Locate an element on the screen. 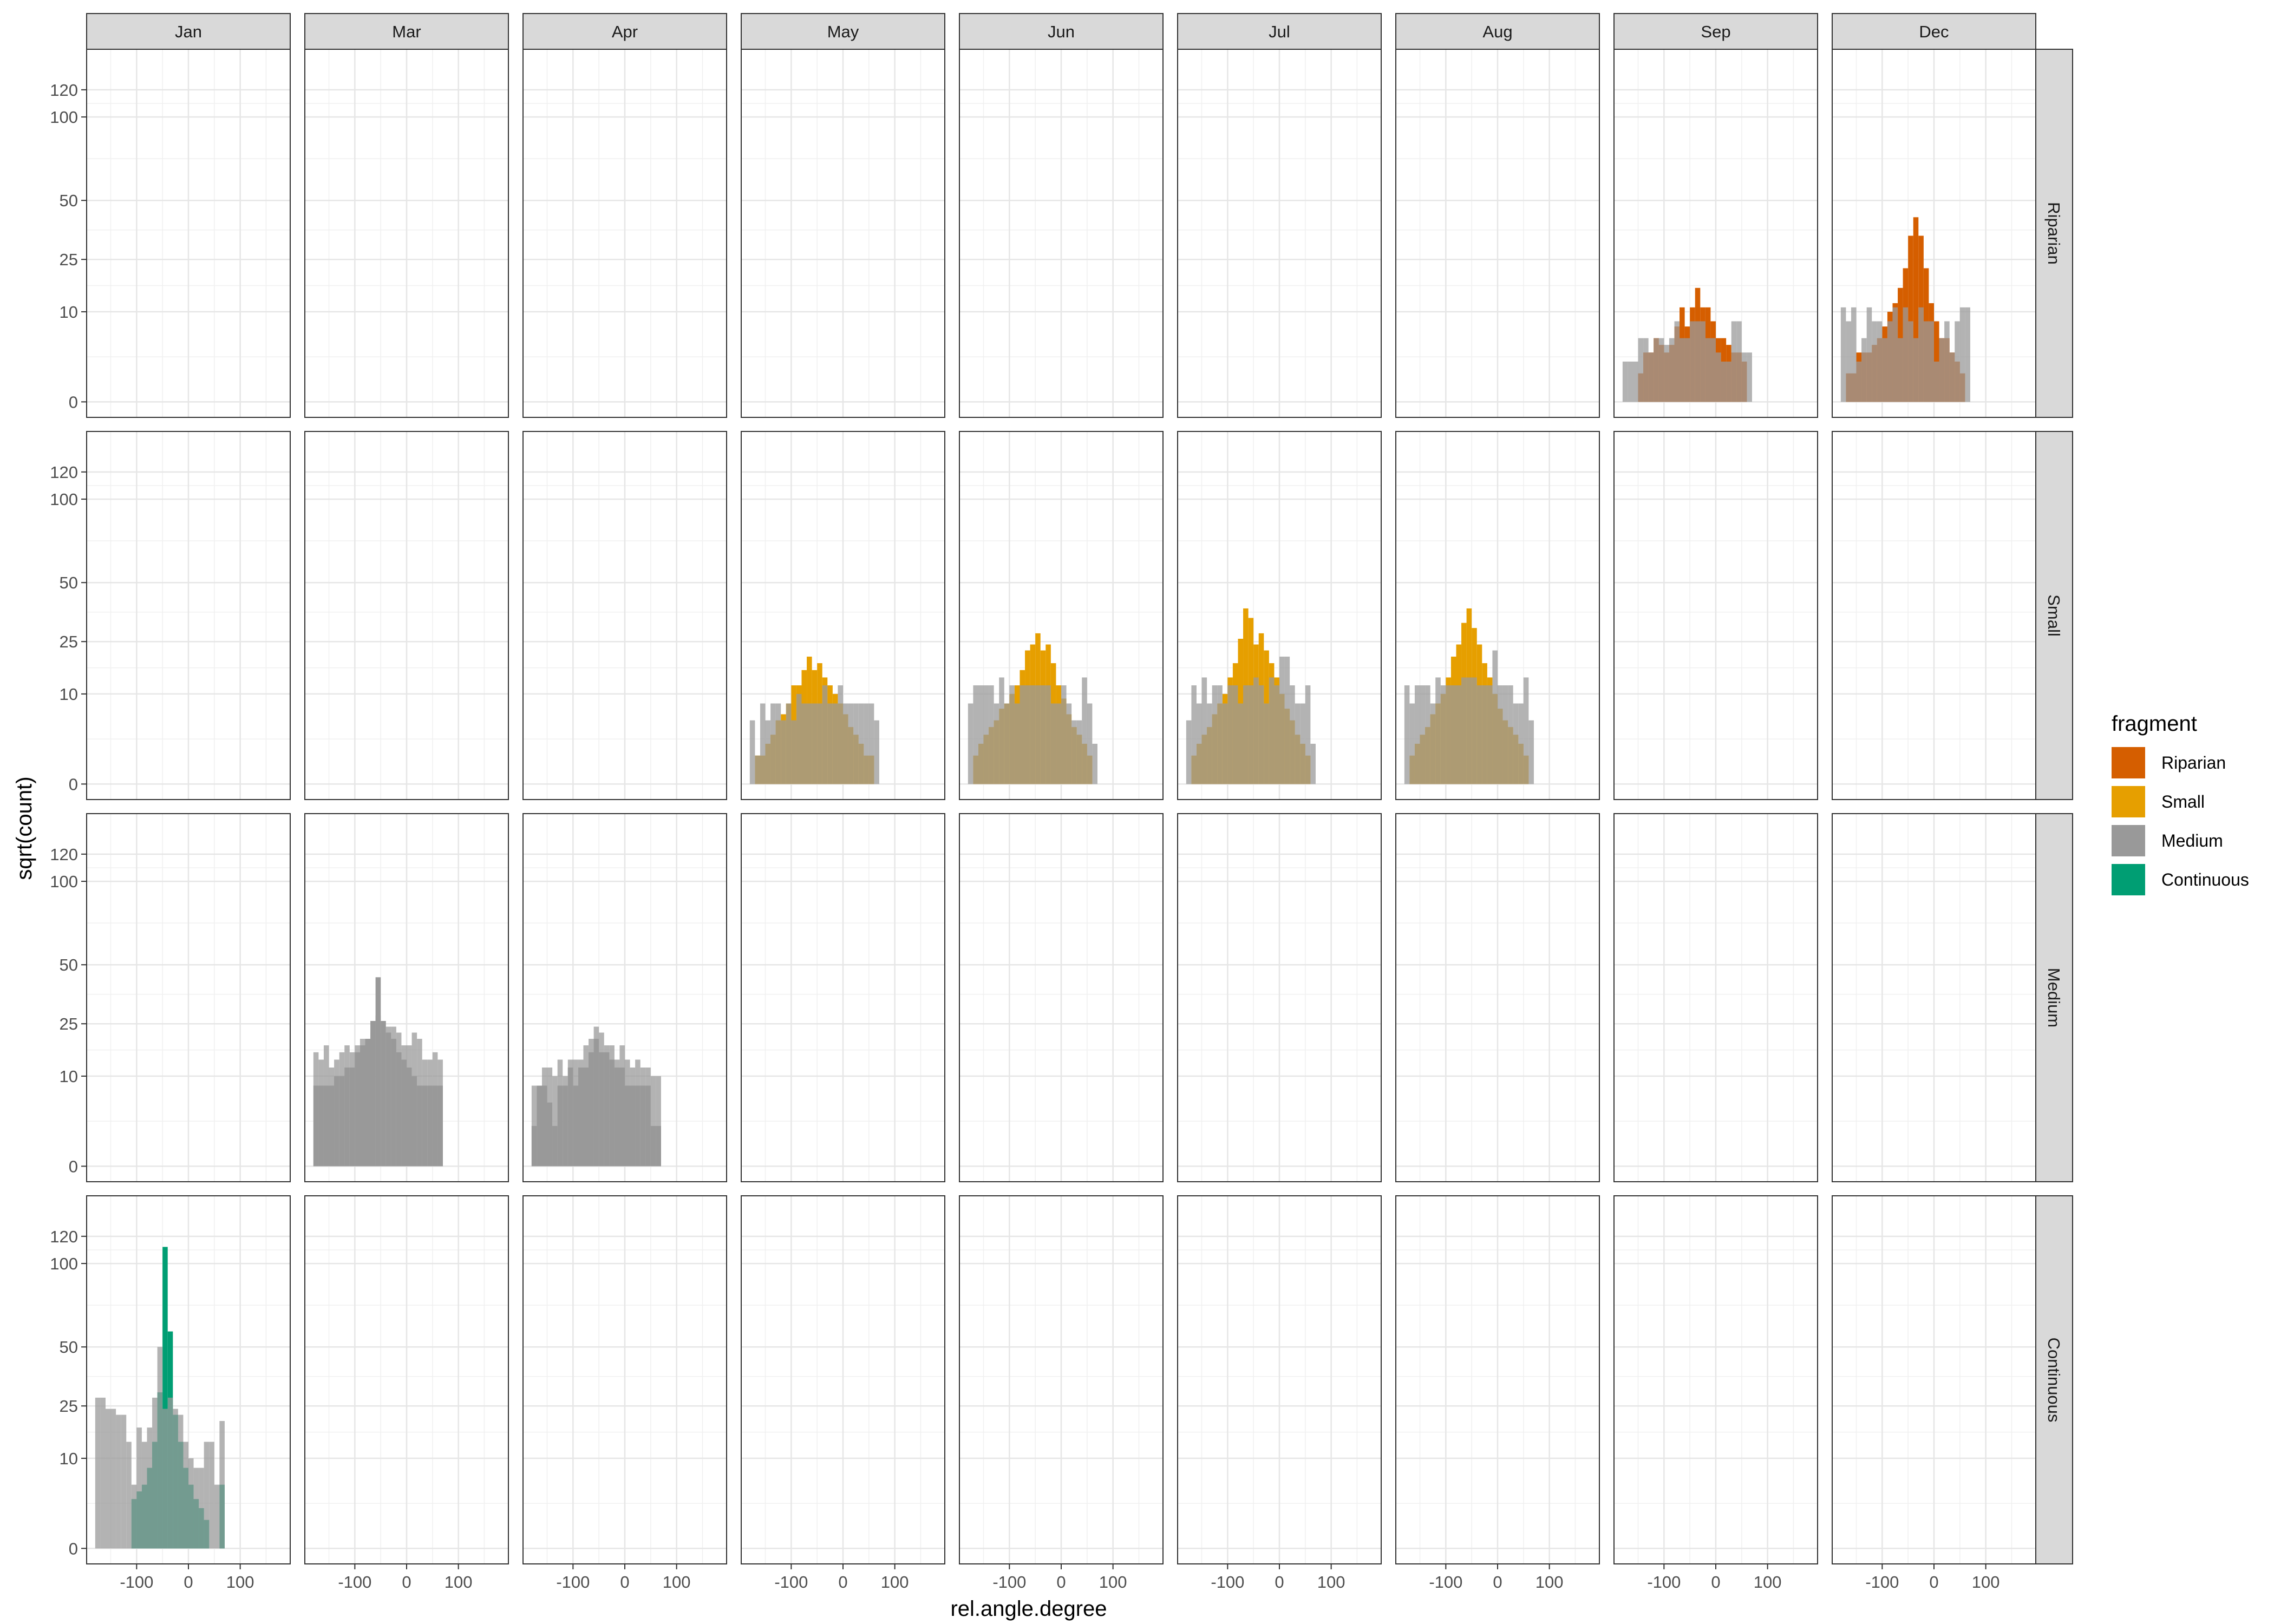 The image size is (2274, 1624). panel-riparian-aug is located at coordinates (1498, 233).